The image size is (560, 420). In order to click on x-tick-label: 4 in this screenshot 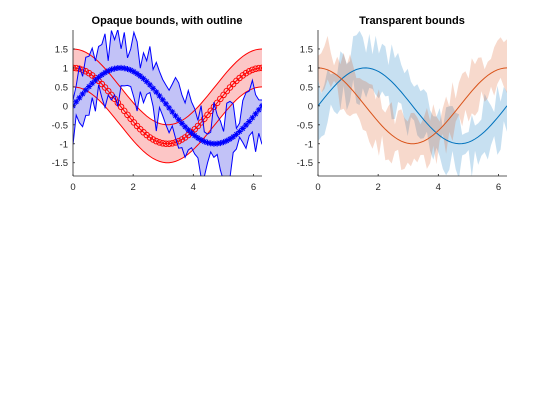, I will do `click(438, 187)`.